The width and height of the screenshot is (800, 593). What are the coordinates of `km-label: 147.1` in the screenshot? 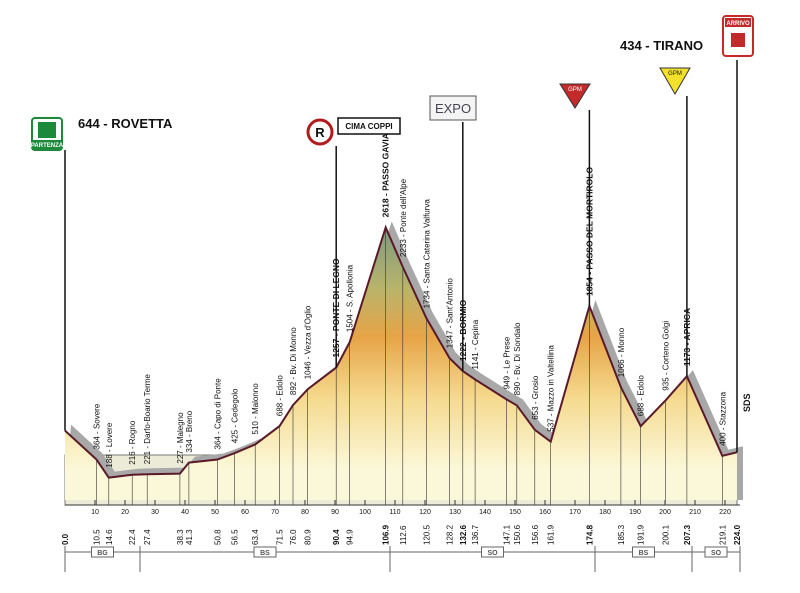 It's located at (506, 534).